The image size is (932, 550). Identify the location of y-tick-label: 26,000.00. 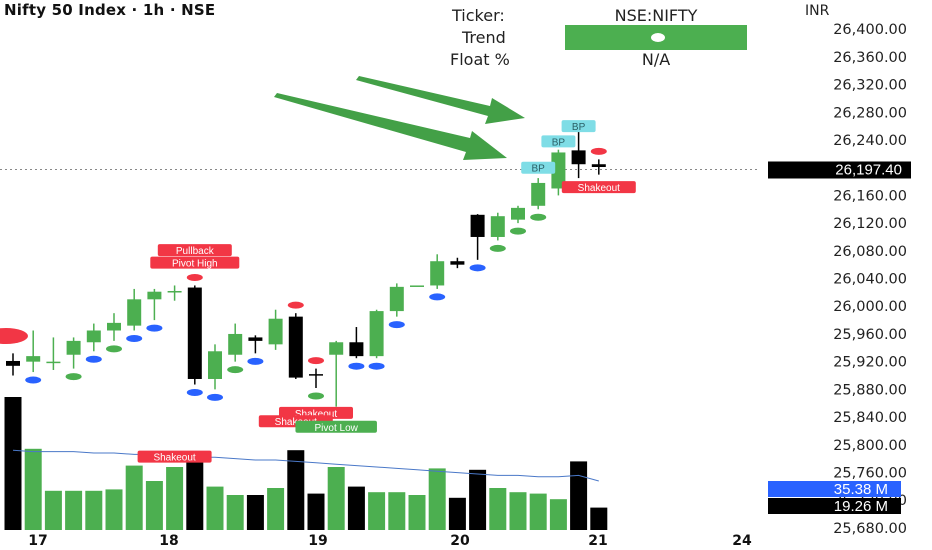
(870, 307).